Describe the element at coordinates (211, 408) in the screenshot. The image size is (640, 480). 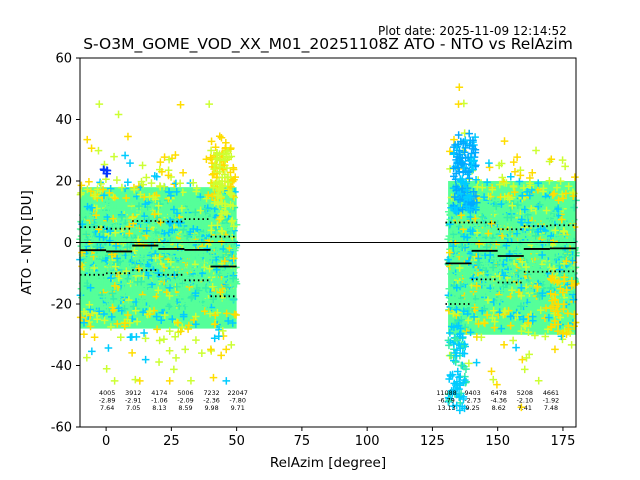
I see `bin-stat-std: 9.98` at that location.